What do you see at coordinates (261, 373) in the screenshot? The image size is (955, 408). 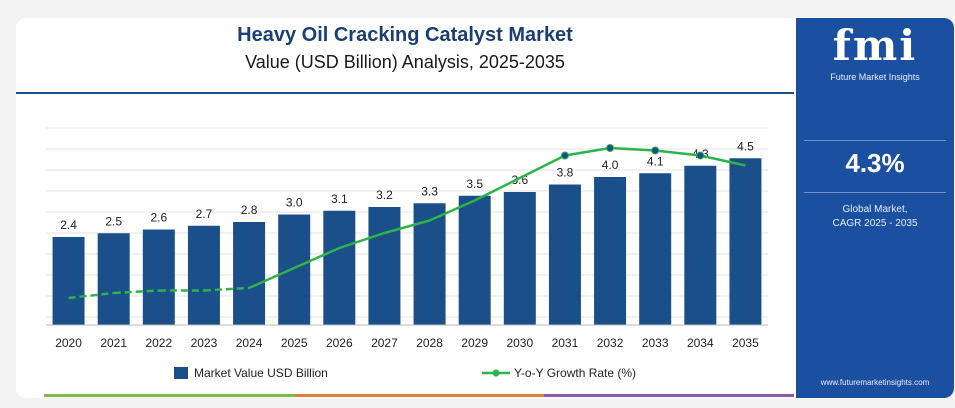 I see `legend-bar-label: Market Value USD Billion` at bounding box center [261, 373].